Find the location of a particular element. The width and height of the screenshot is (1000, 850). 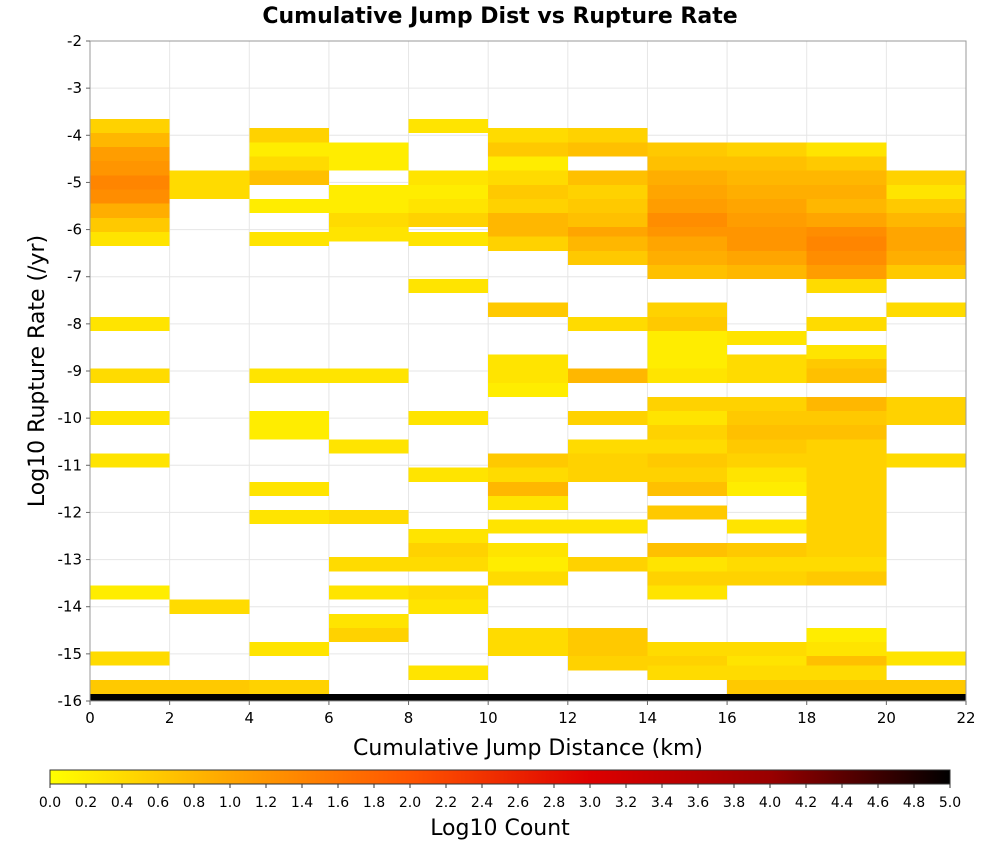

x-tick-label: 14 is located at coordinates (647, 718).